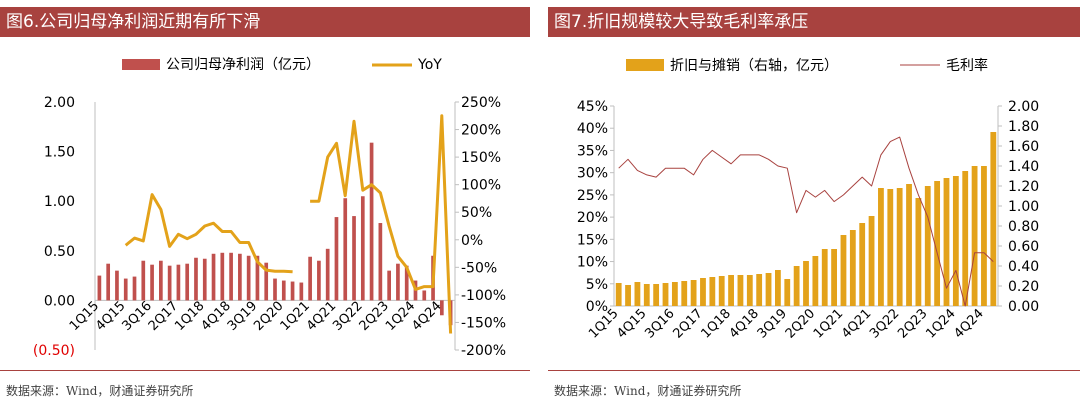 The height and width of the screenshot is (411, 1080). I want to click on left-y-tick-label: 0%, so click(597, 307).